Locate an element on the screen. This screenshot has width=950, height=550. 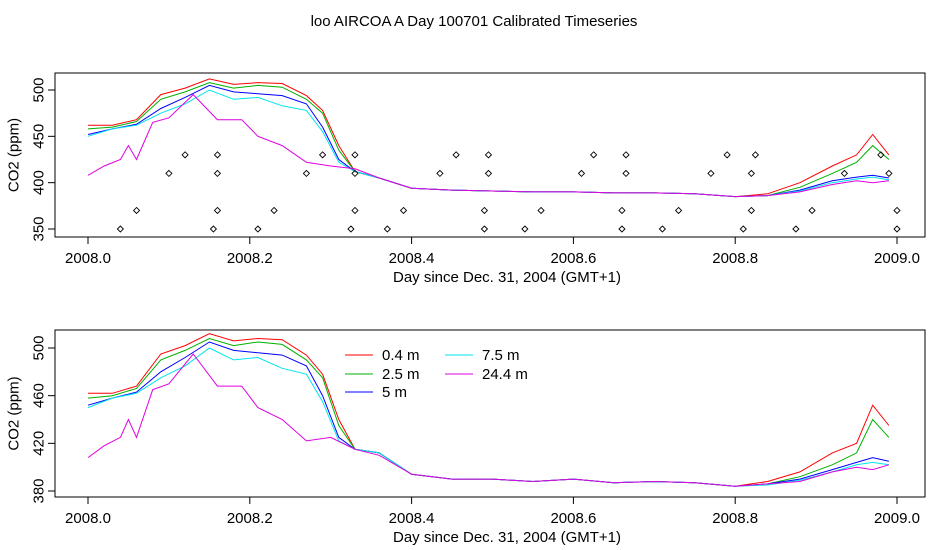
legend-label-24-4-m: 24.4 m is located at coordinates (505, 374).